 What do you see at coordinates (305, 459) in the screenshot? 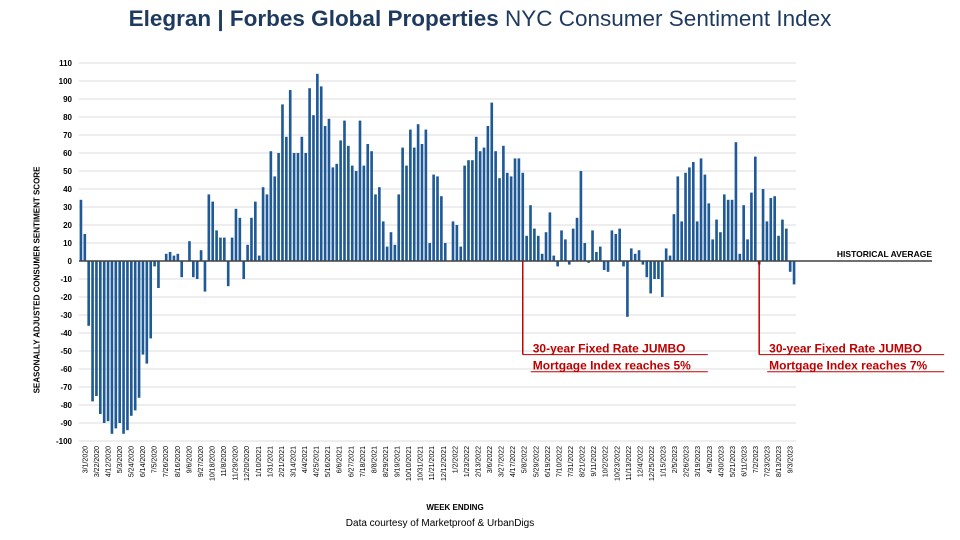
I see `x-tick-label: 4/4/2021` at bounding box center [305, 459].